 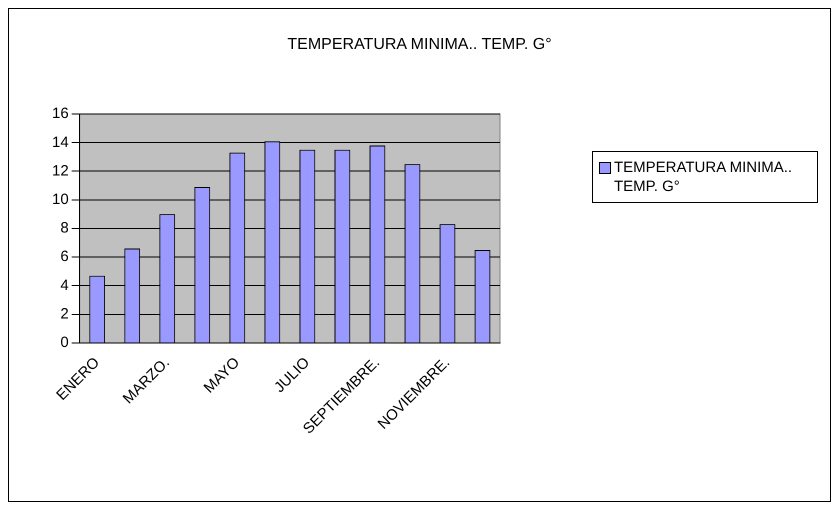 I want to click on y-tick-label: 4, so click(x=64, y=285).